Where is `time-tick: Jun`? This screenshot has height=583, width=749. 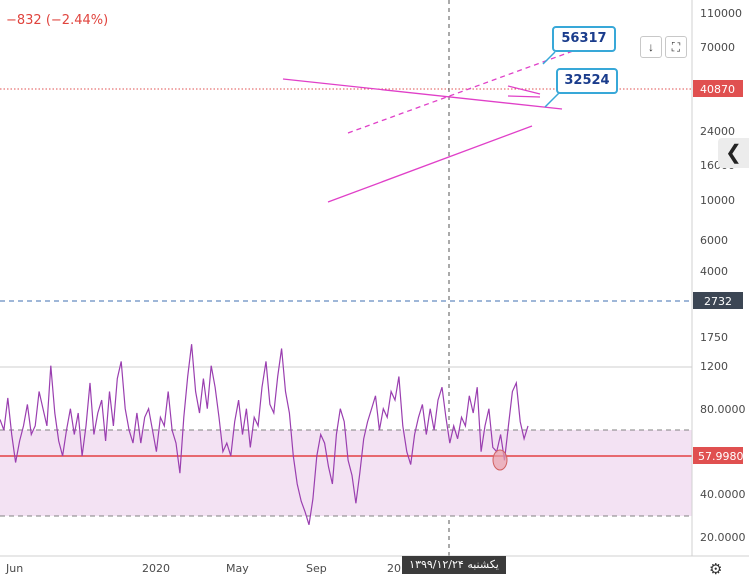
time-tick: Jun is located at coordinates (14, 568).